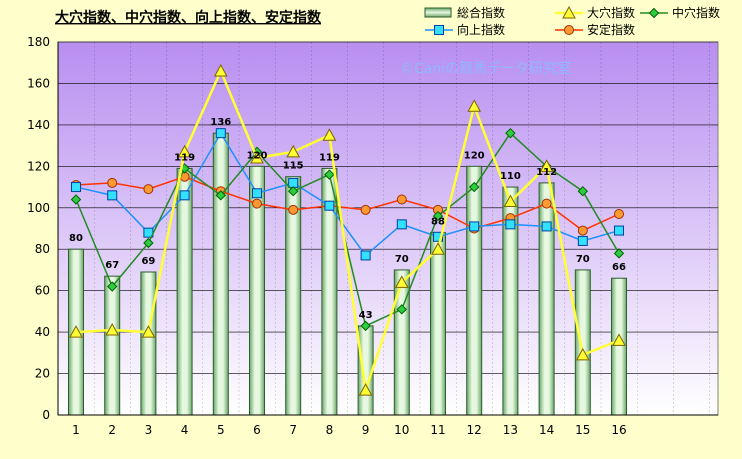  I want to click on legend-label: 大穴指数, so click(611, 12).